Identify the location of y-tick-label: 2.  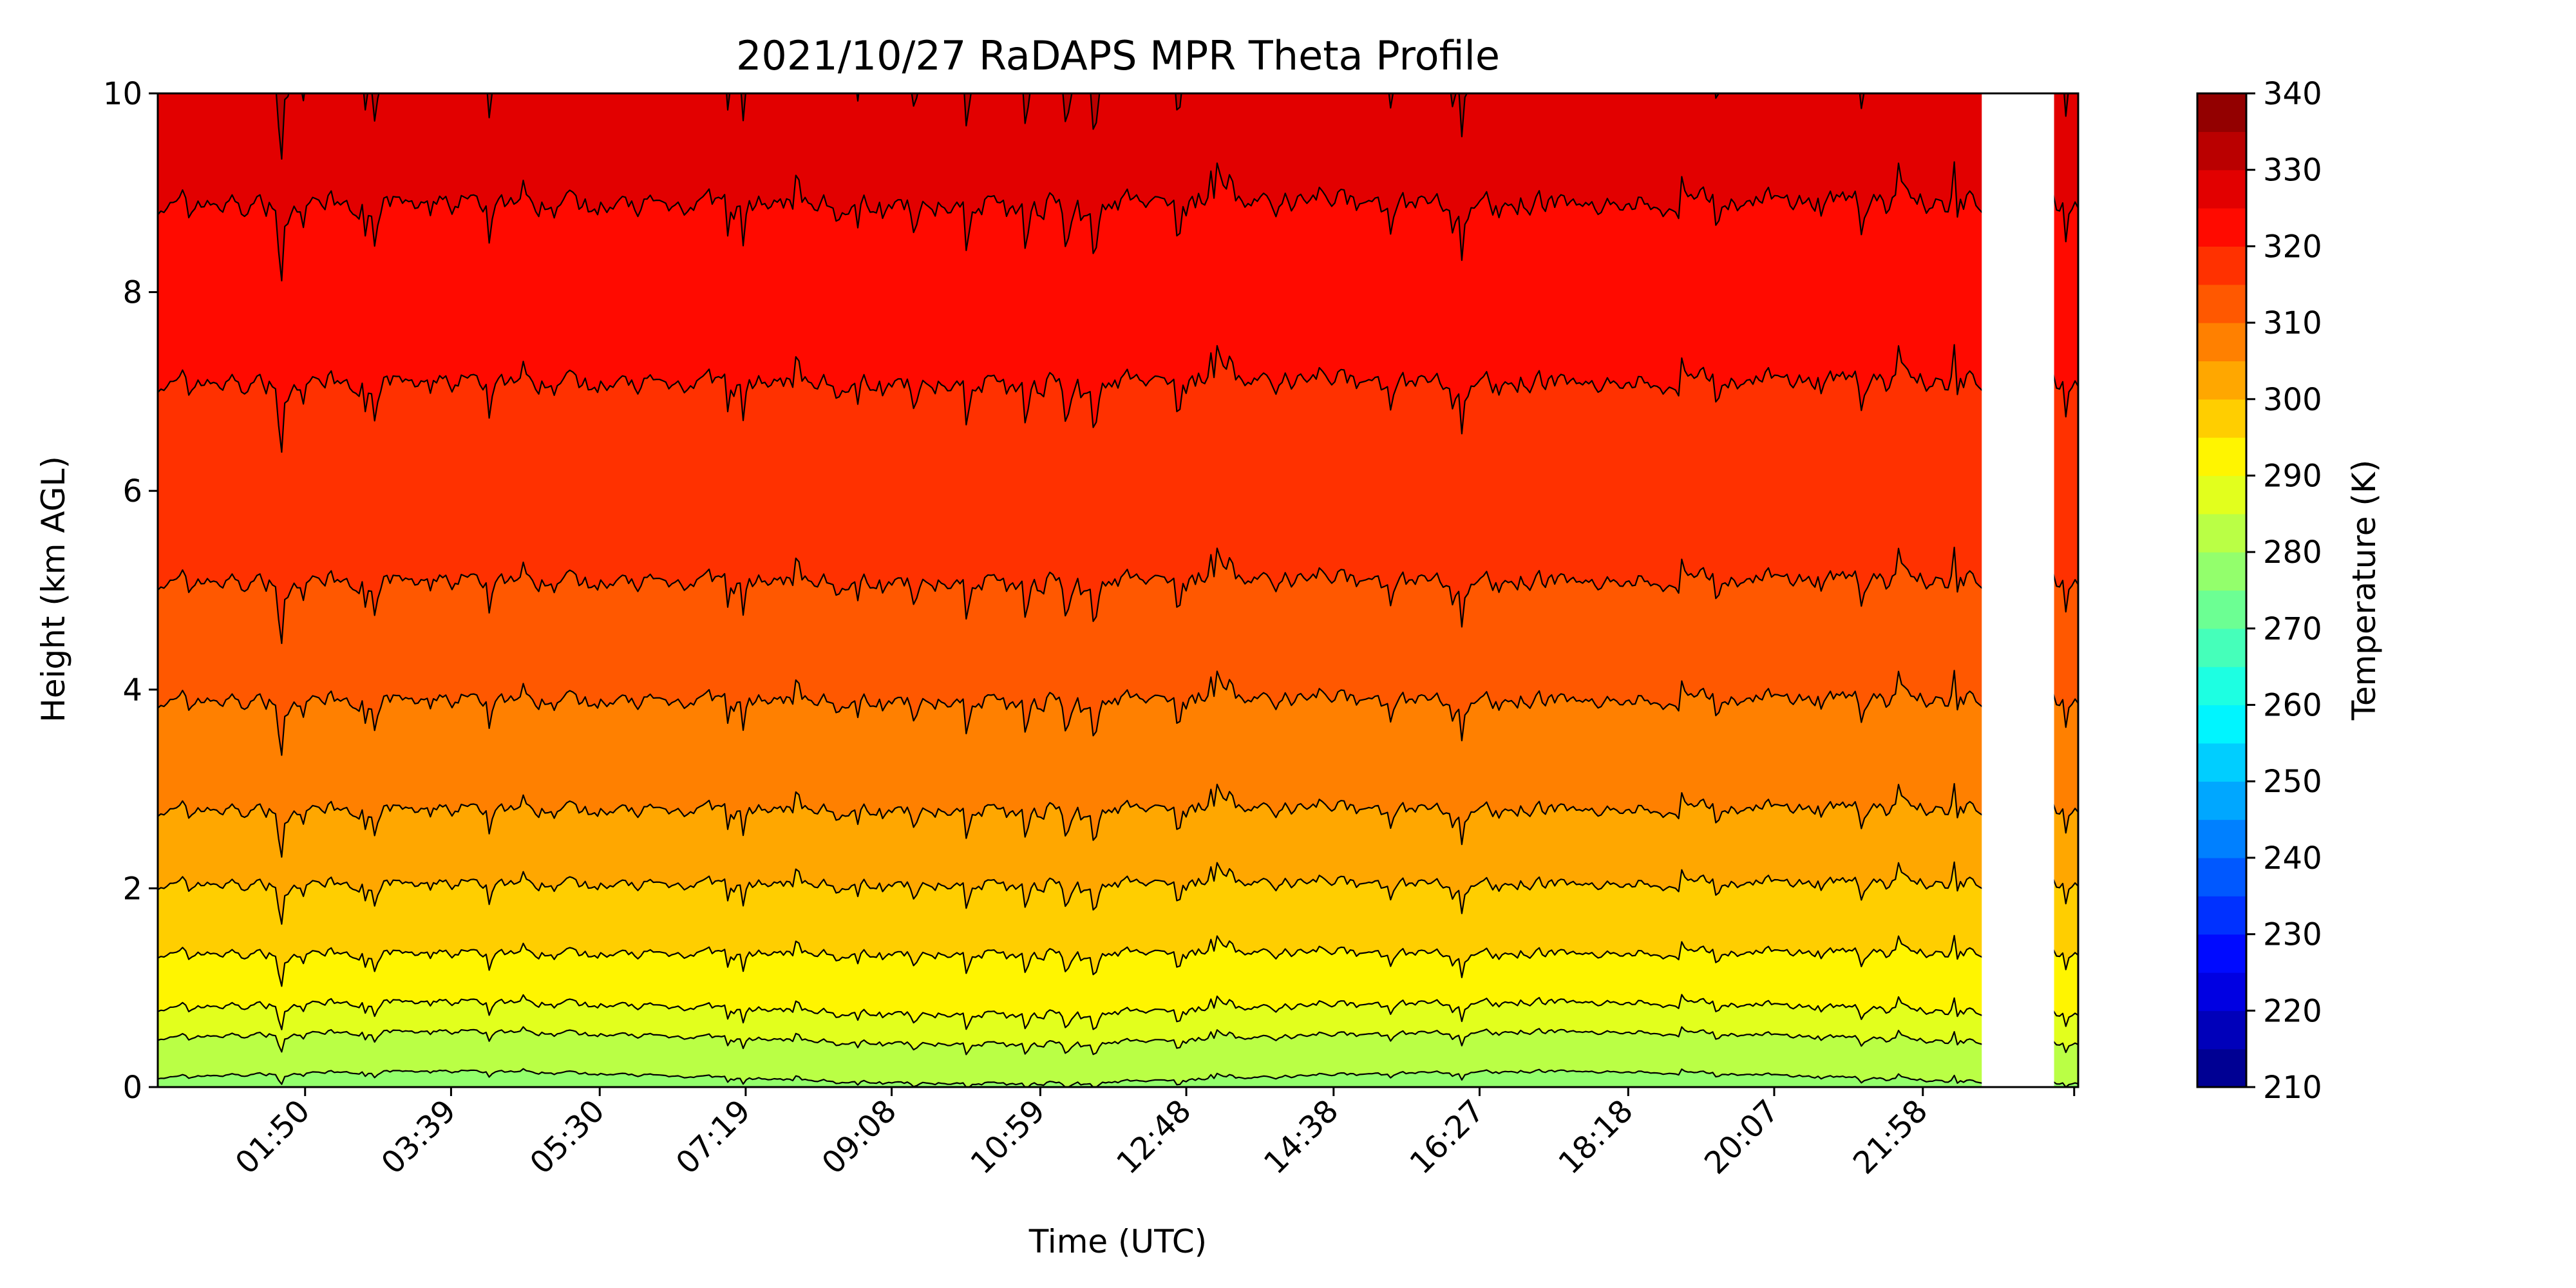
(132, 889).